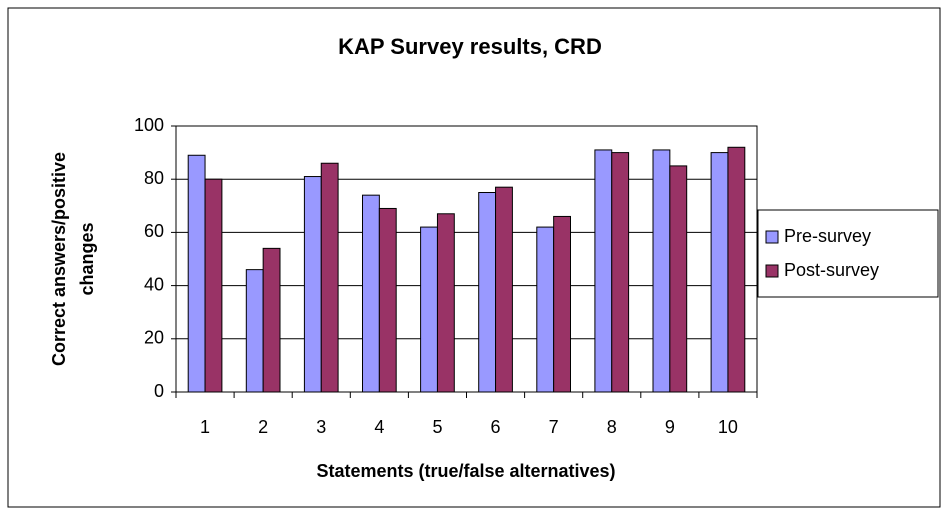  What do you see at coordinates (612, 427) in the screenshot?
I see `x-tick-label: 8` at bounding box center [612, 427].